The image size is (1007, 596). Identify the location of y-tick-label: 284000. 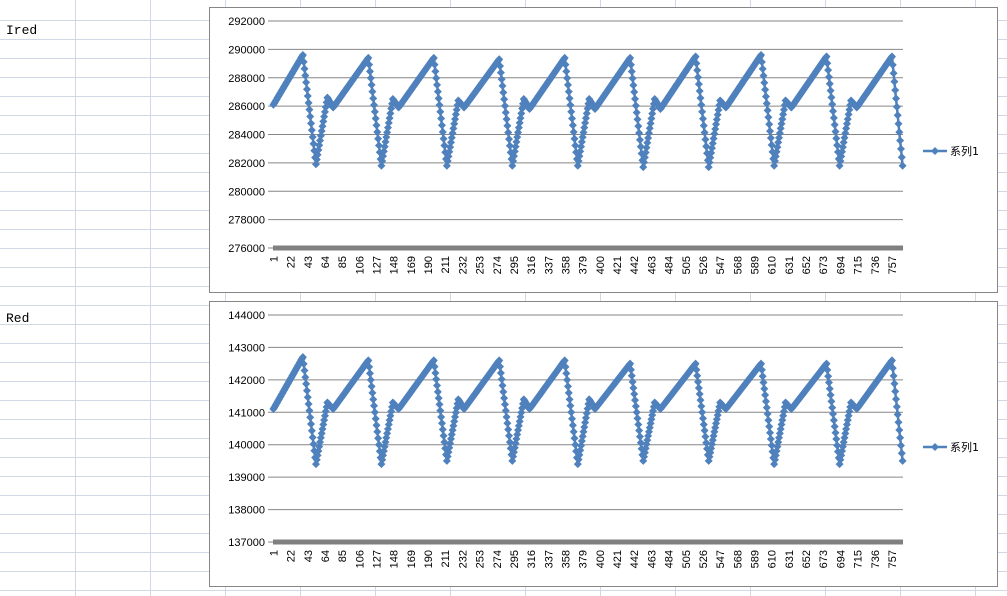
(246, 136).